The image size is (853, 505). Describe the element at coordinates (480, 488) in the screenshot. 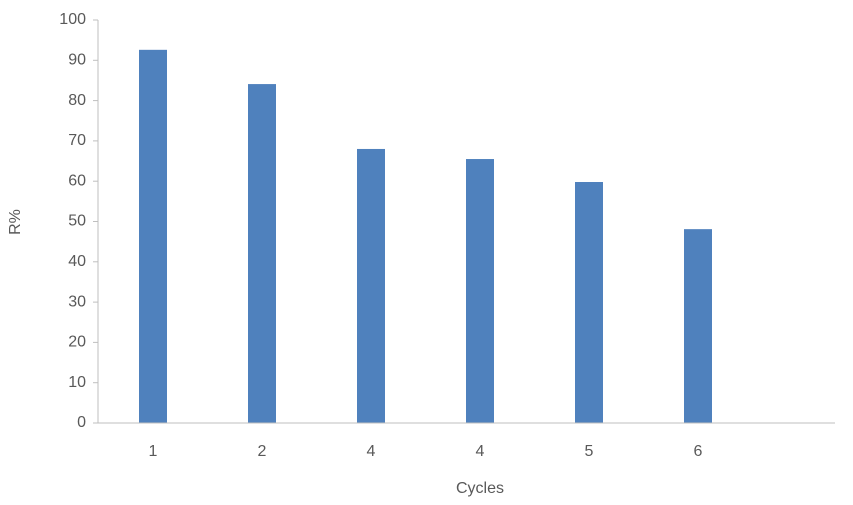

I see `x-axis-label: Cycles` at that location.